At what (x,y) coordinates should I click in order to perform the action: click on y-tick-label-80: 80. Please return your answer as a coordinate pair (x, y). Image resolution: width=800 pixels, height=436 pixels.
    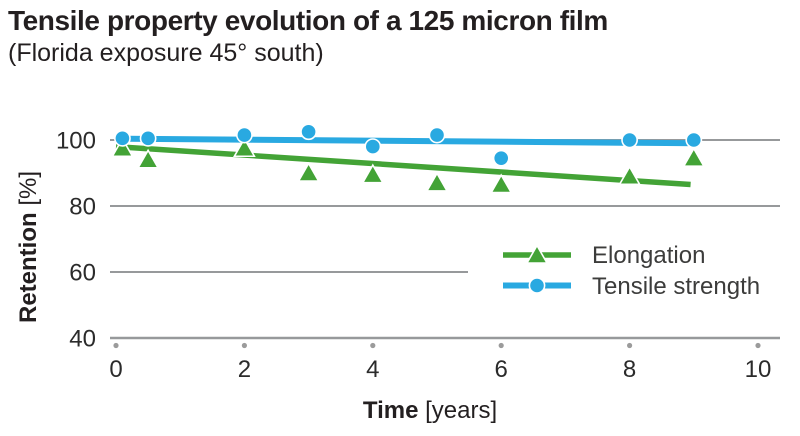
    Looking at the image, I should click on (82, 207).